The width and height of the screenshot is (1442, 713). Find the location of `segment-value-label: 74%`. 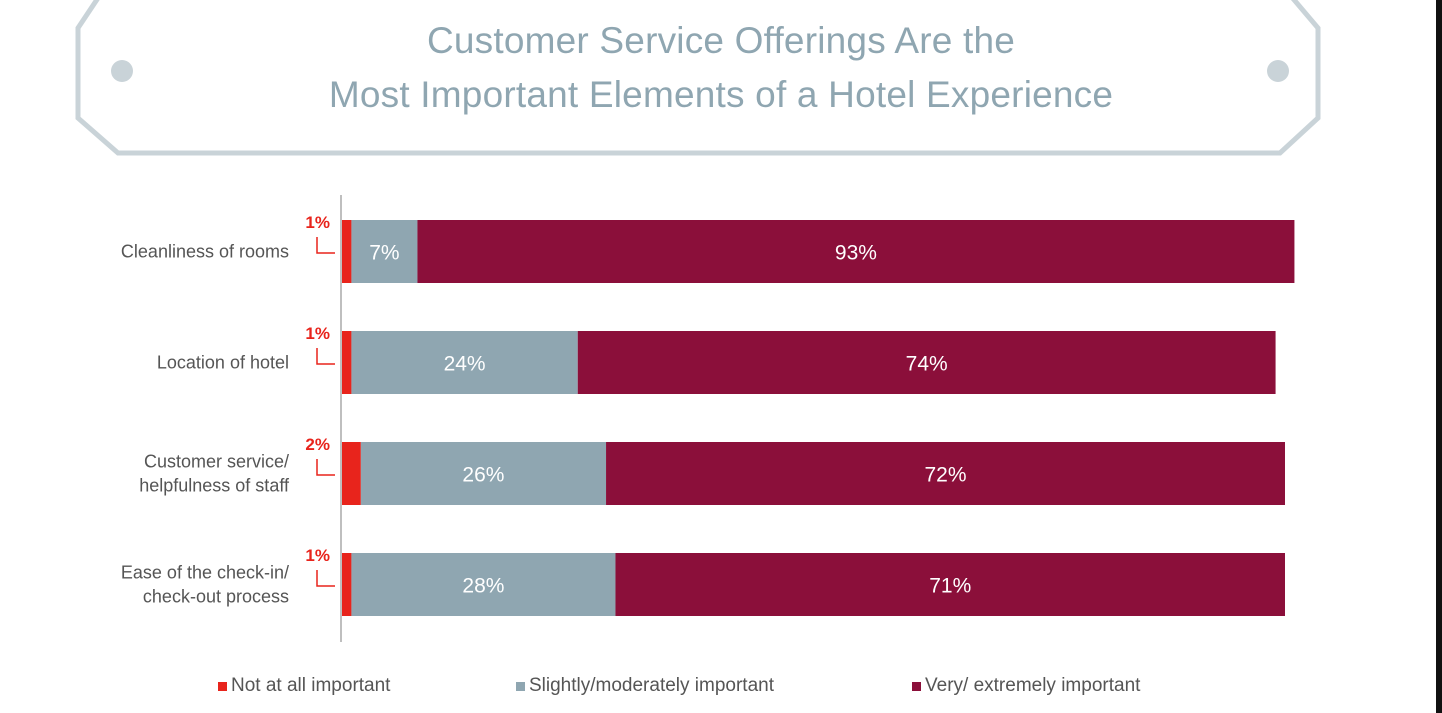

segment-value-label: 74% is located at coordinates (927, 364).